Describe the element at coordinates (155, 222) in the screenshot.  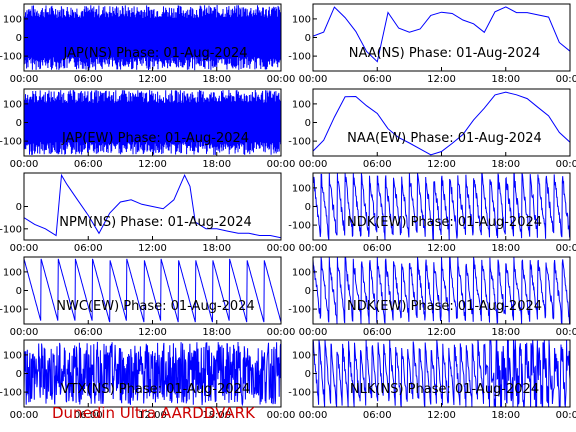
I see `panel-title: NPM(NS) Phase: 01-Aug-2024` at that location.